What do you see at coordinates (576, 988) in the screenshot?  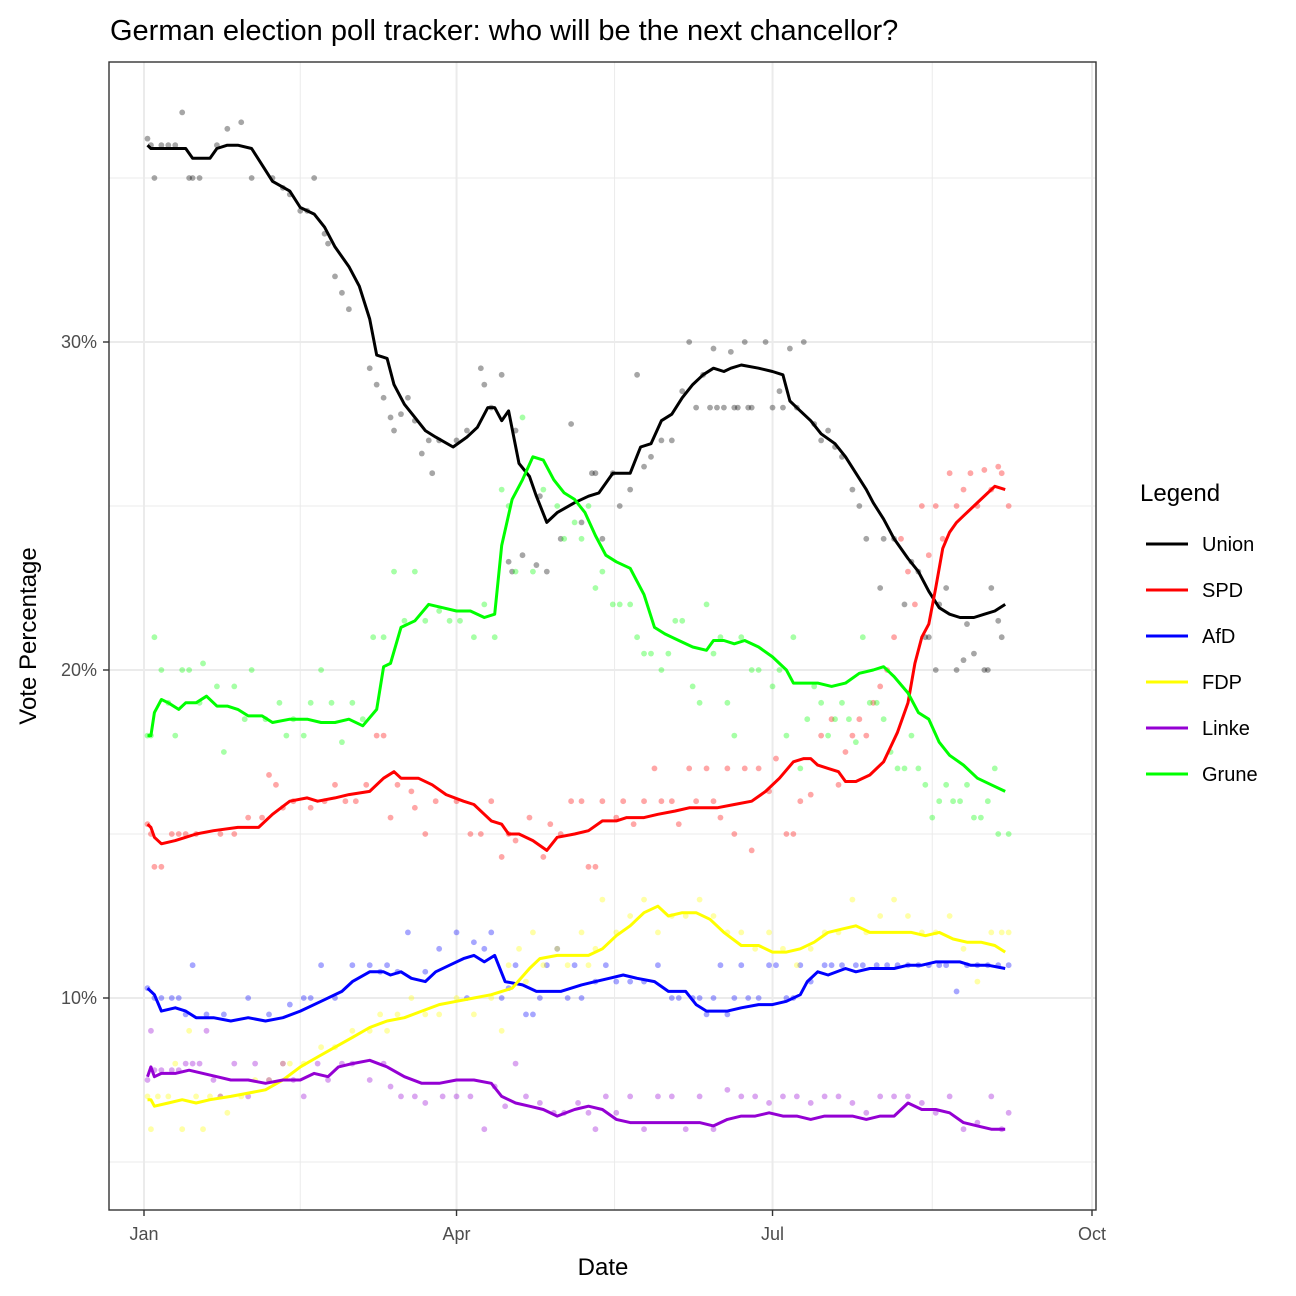 I see `afd-trend-line` at bounding box center [576, 988].